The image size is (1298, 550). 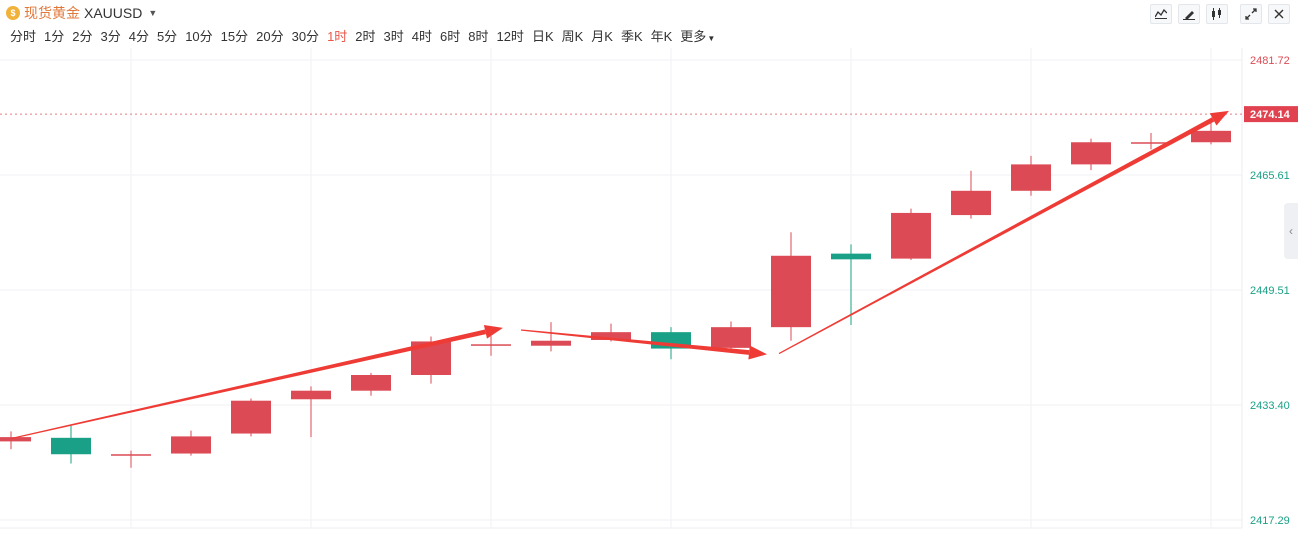 I want to click on gold-coin-icon: $, so click(x=13, y=13).